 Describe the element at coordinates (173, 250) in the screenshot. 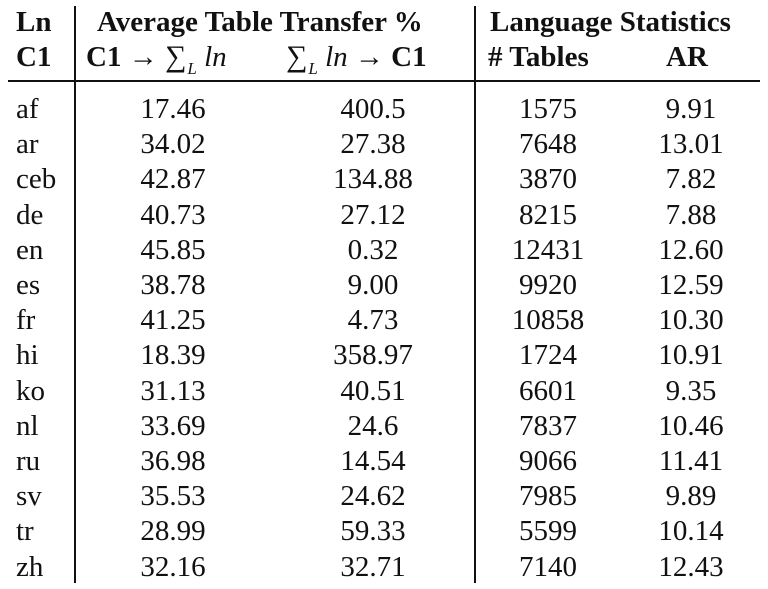

I see `cell-c1-to-ln: 45.85` at that location.